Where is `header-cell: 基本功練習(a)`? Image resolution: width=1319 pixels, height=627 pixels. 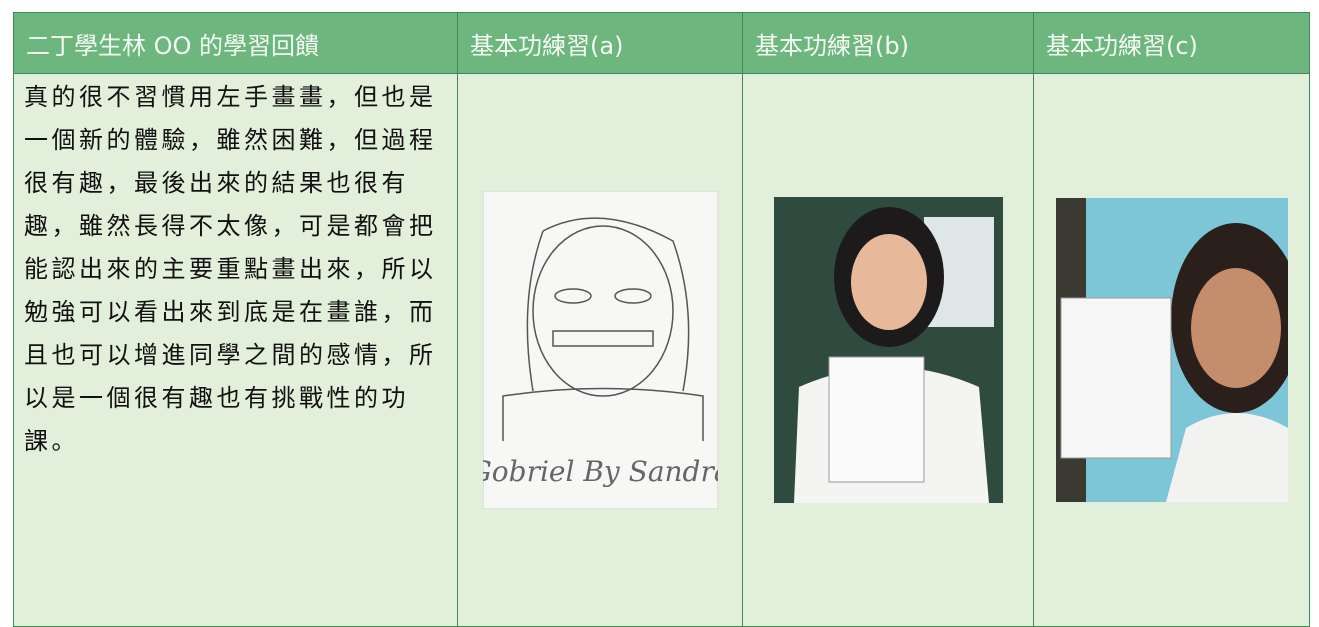 header-cell: 基本功練習(a) is located at coordinates (600, 43).